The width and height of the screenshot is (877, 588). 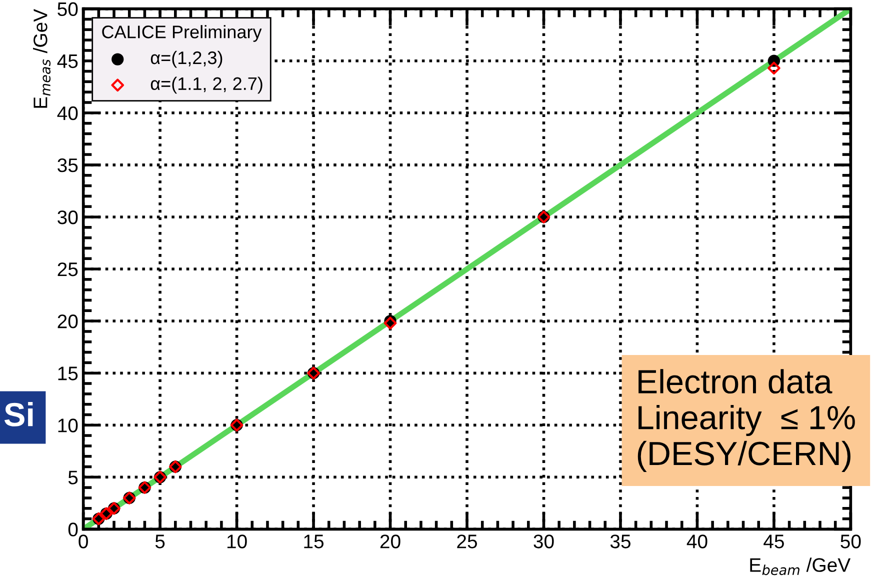 I want to click on x-tick-label: 20, so click(x=390, y=541).